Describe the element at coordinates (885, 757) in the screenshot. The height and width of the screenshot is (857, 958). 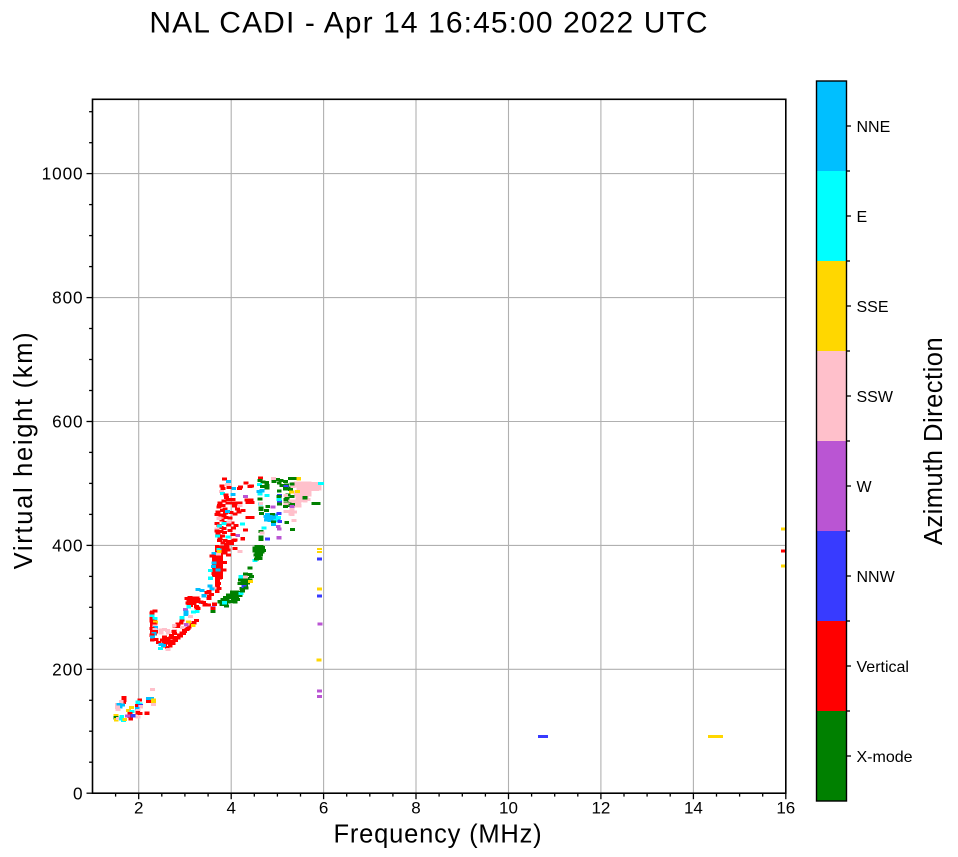
I see `svg-text: X-mode` at that location.